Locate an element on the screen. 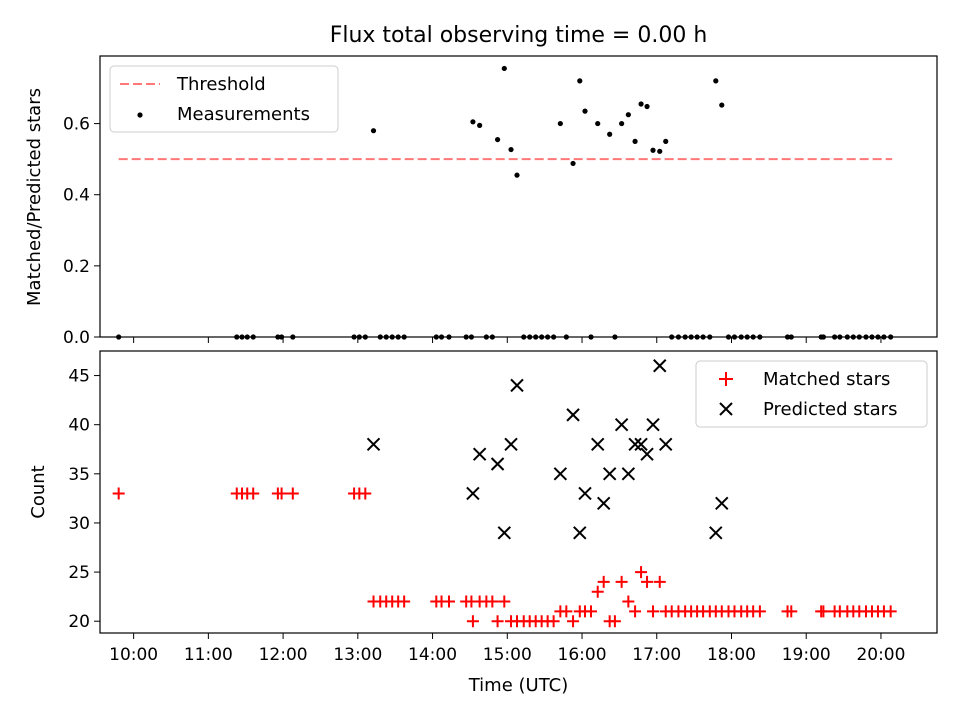 This screenshot has width=960, height=720. predicted-legend-handle is located at coordinates (726, 409).